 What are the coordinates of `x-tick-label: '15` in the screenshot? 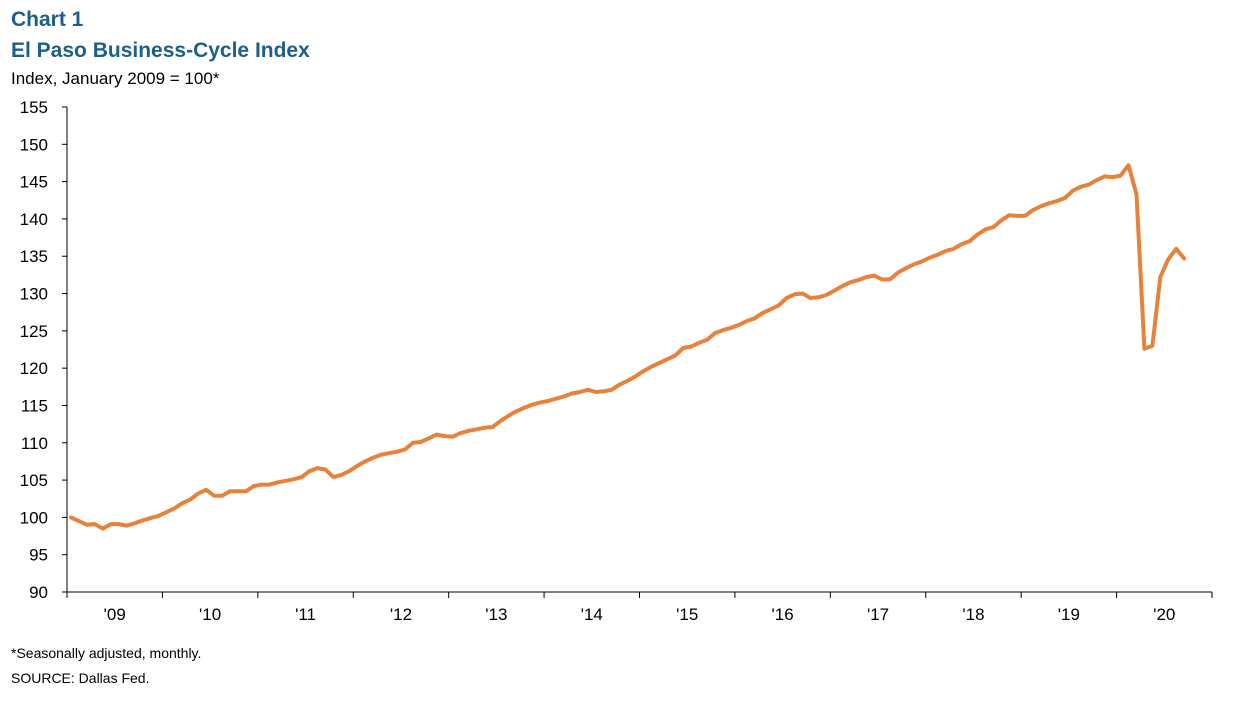 It's located at (687, 614).